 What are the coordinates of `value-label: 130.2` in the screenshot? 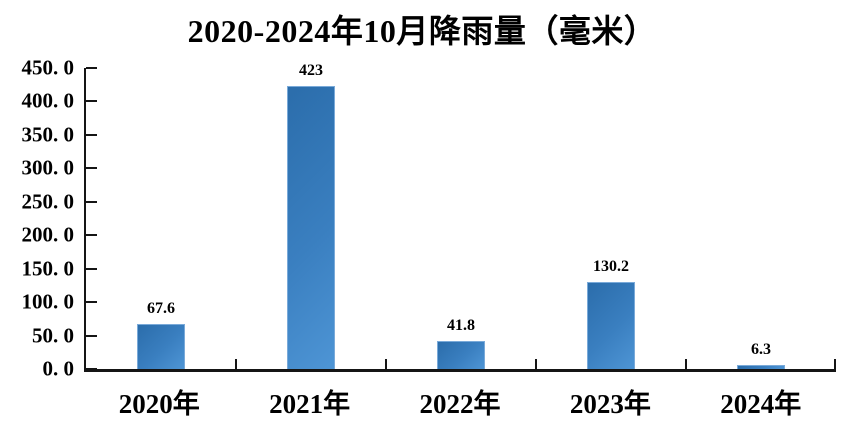 It's located at (611, 266).